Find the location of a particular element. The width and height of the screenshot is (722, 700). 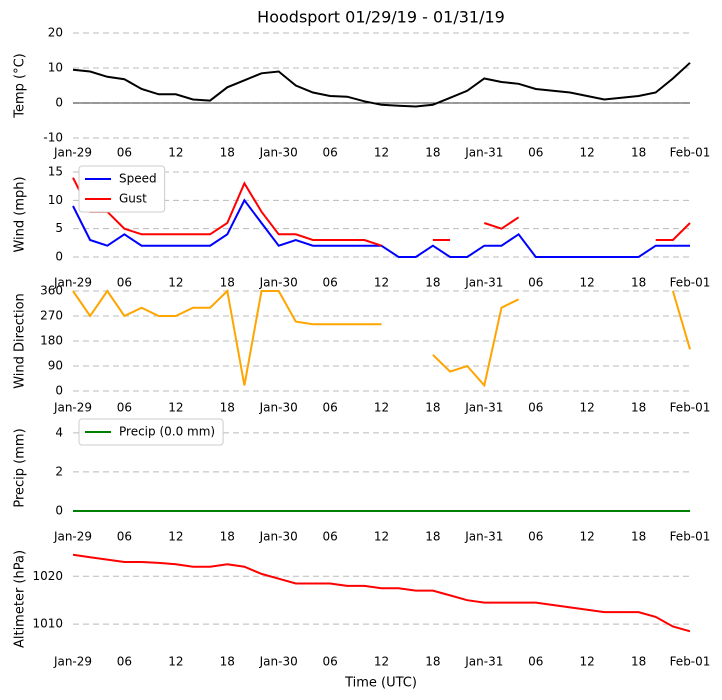

y-axis-label: Wind (mph) is located at coordinates (20, 214).